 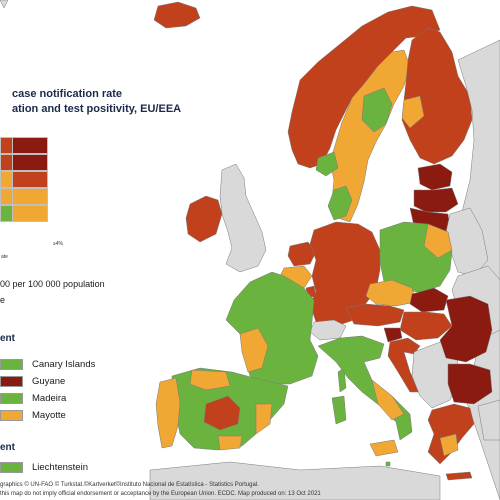 What do you see at coordinates (449, 445) in the screenshot?
I see `region-greece-orange` at bounding box center [449, 445].